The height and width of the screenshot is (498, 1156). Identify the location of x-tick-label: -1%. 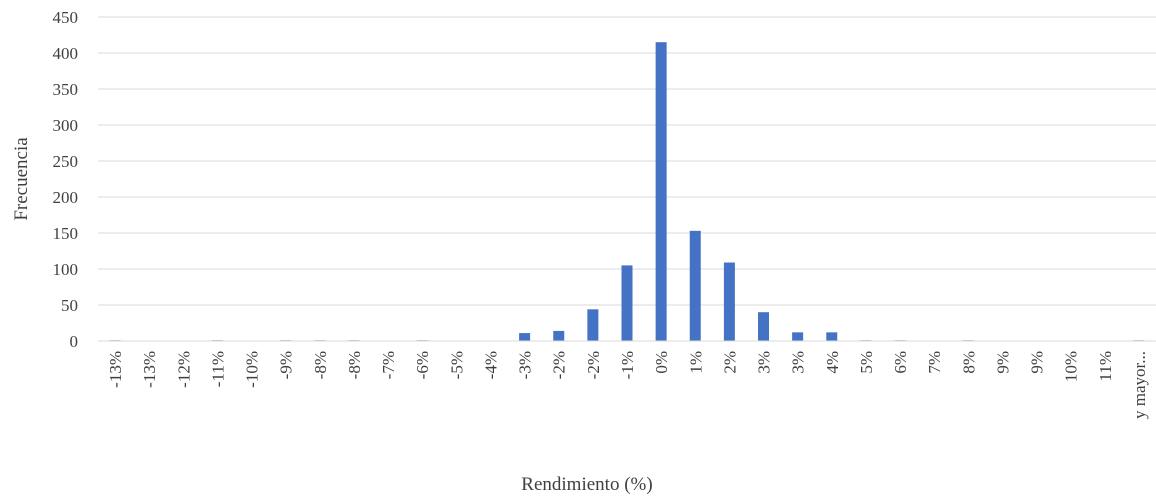
(627, 365).